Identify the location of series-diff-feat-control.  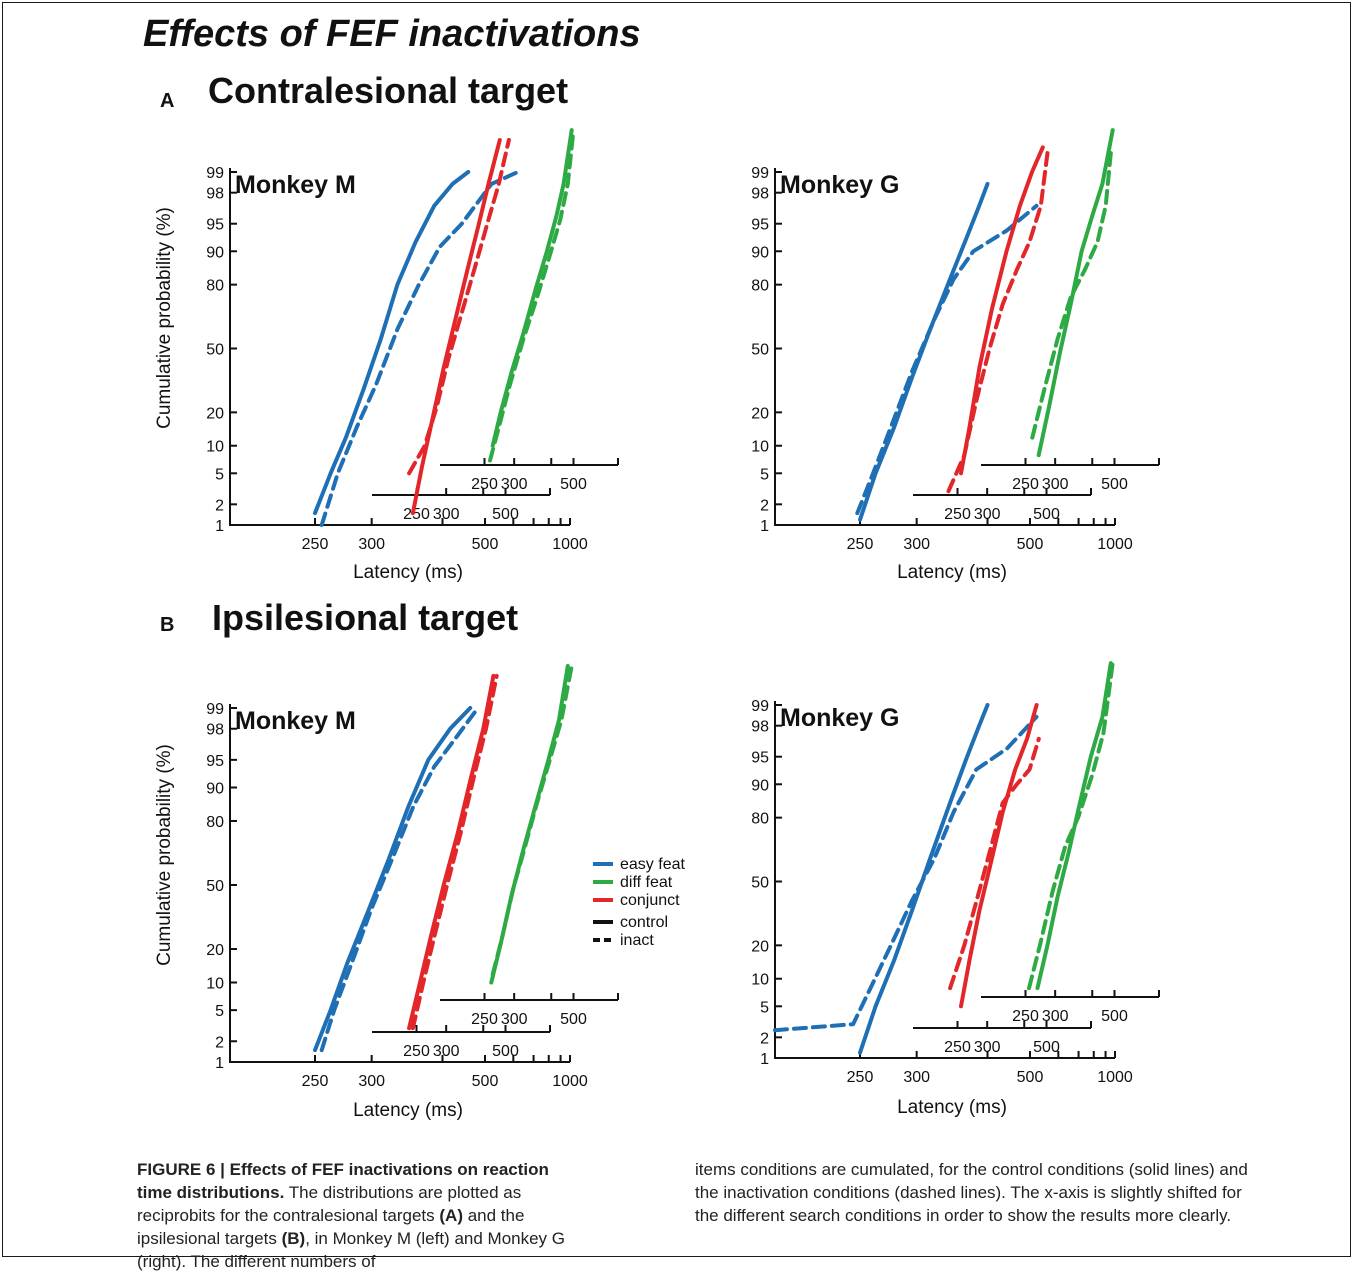
(1075, 293).